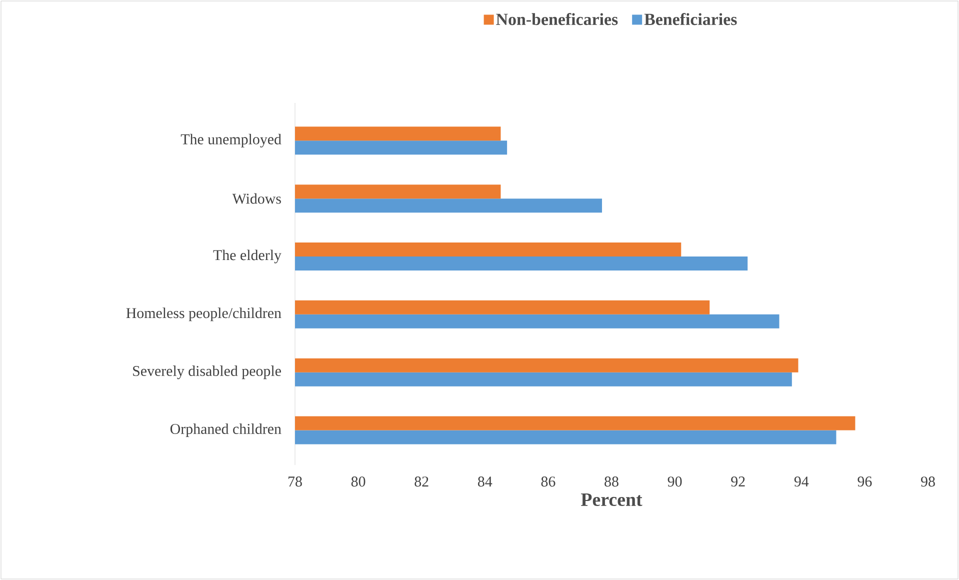  Describe the element at coordinates (358, 481) in the screenshot. I see `x-tick-label: 80` at that location.